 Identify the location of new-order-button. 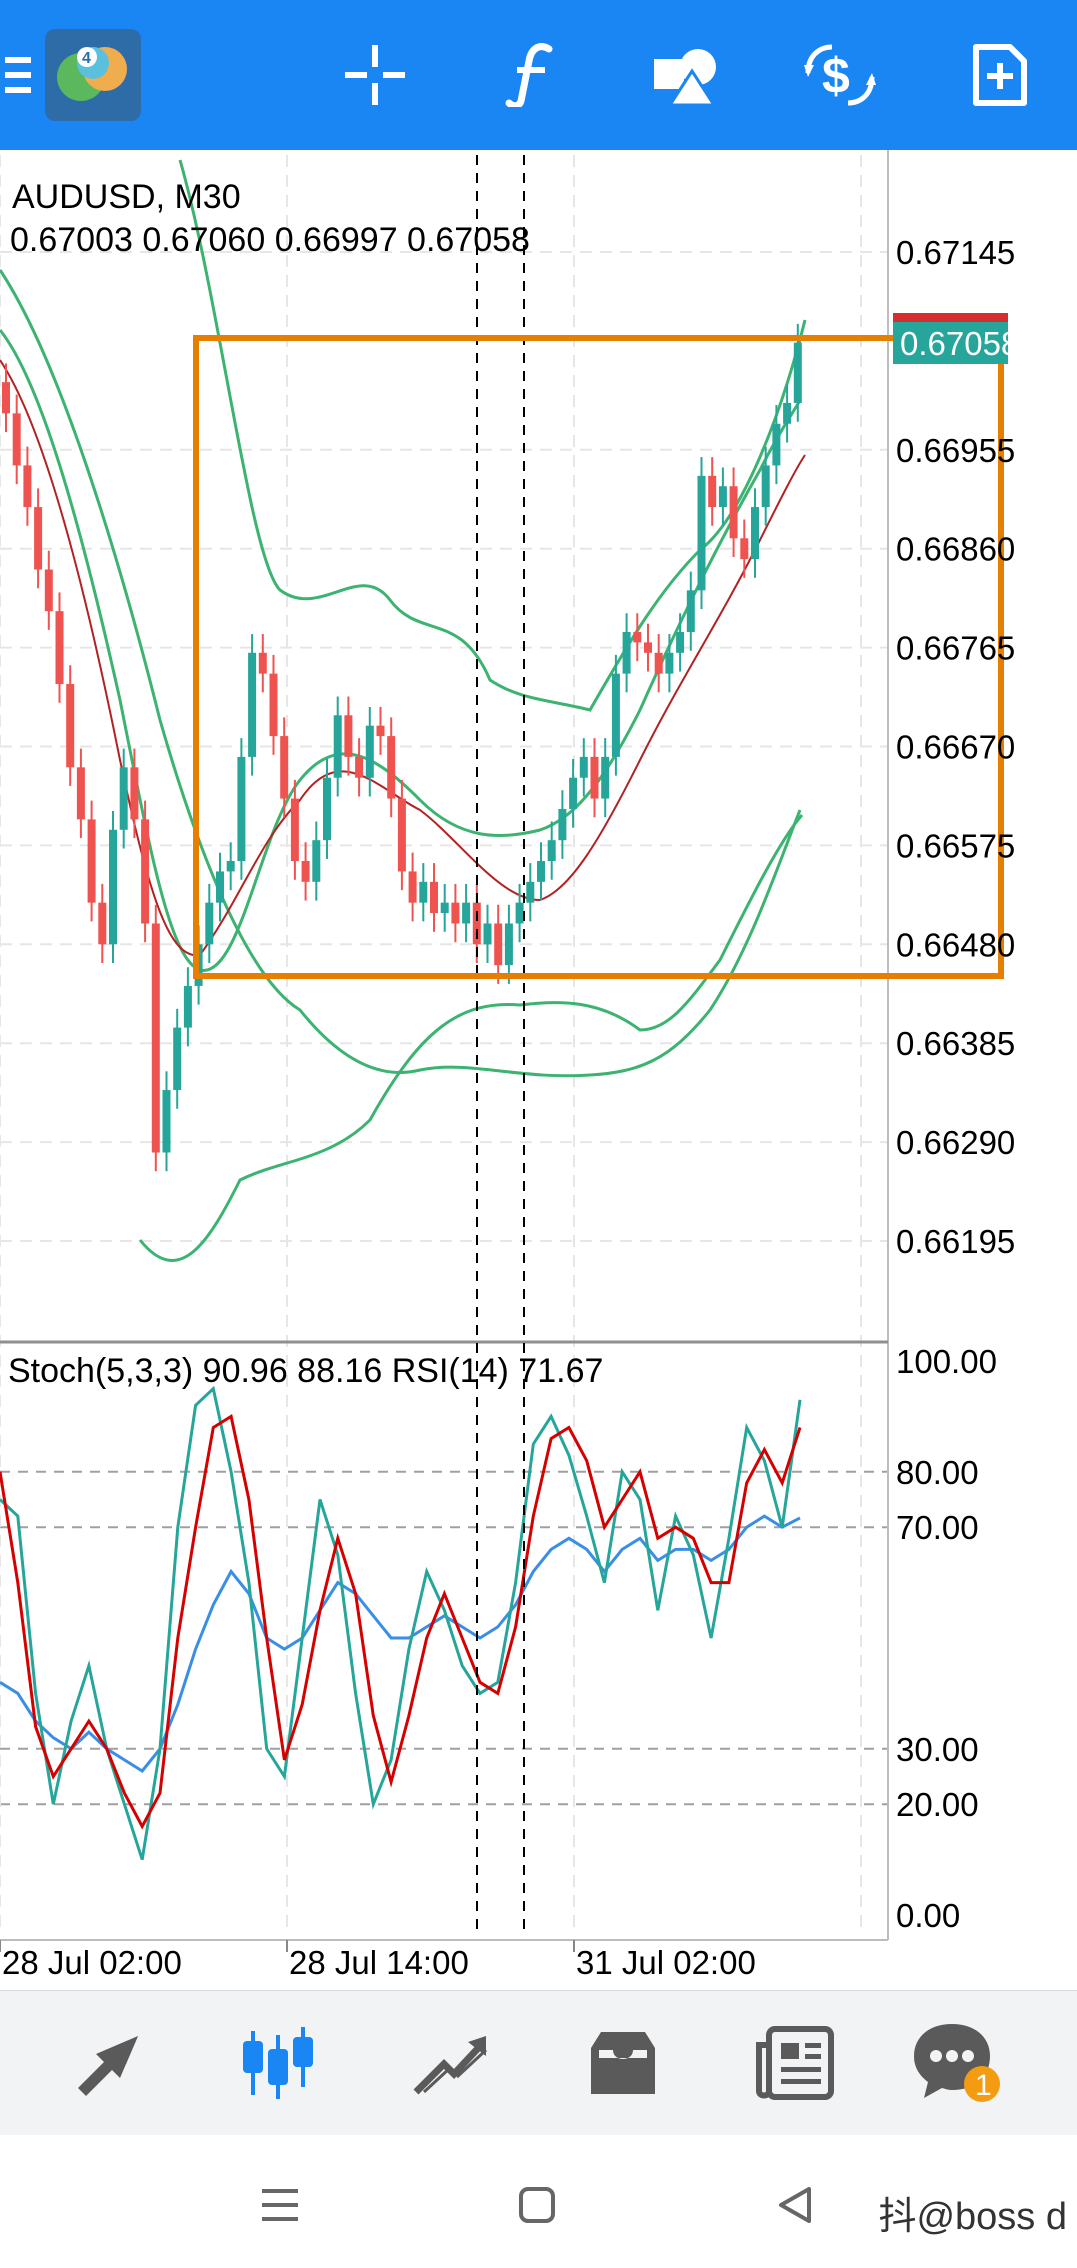
(1000, 75).